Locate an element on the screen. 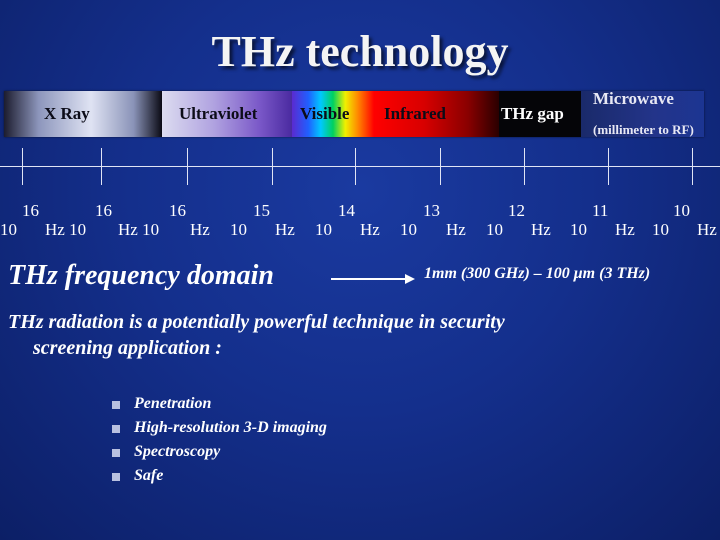  band-label-microwave: Microwave is located at coordinates (633, 98).